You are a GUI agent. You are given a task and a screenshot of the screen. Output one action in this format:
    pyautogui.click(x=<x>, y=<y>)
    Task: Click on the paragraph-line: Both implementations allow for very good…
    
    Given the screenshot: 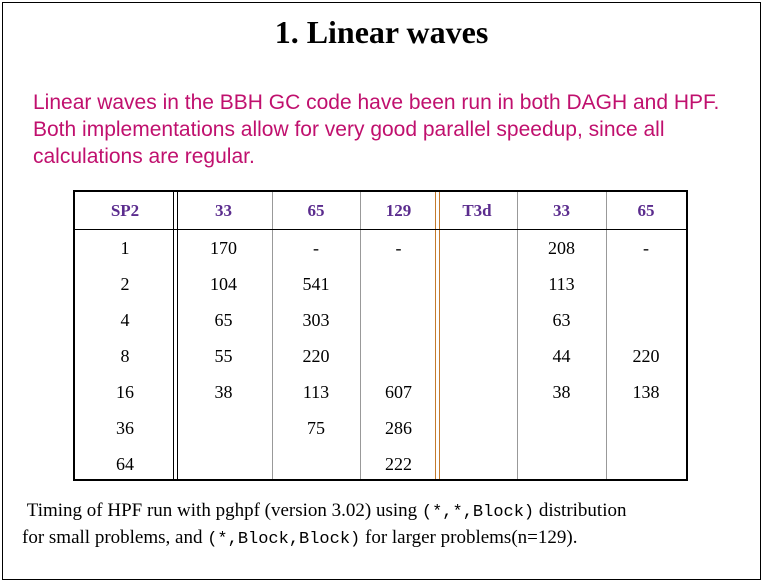 What is the action you would take?
    pyautogui.click(x=349, y=129)
    